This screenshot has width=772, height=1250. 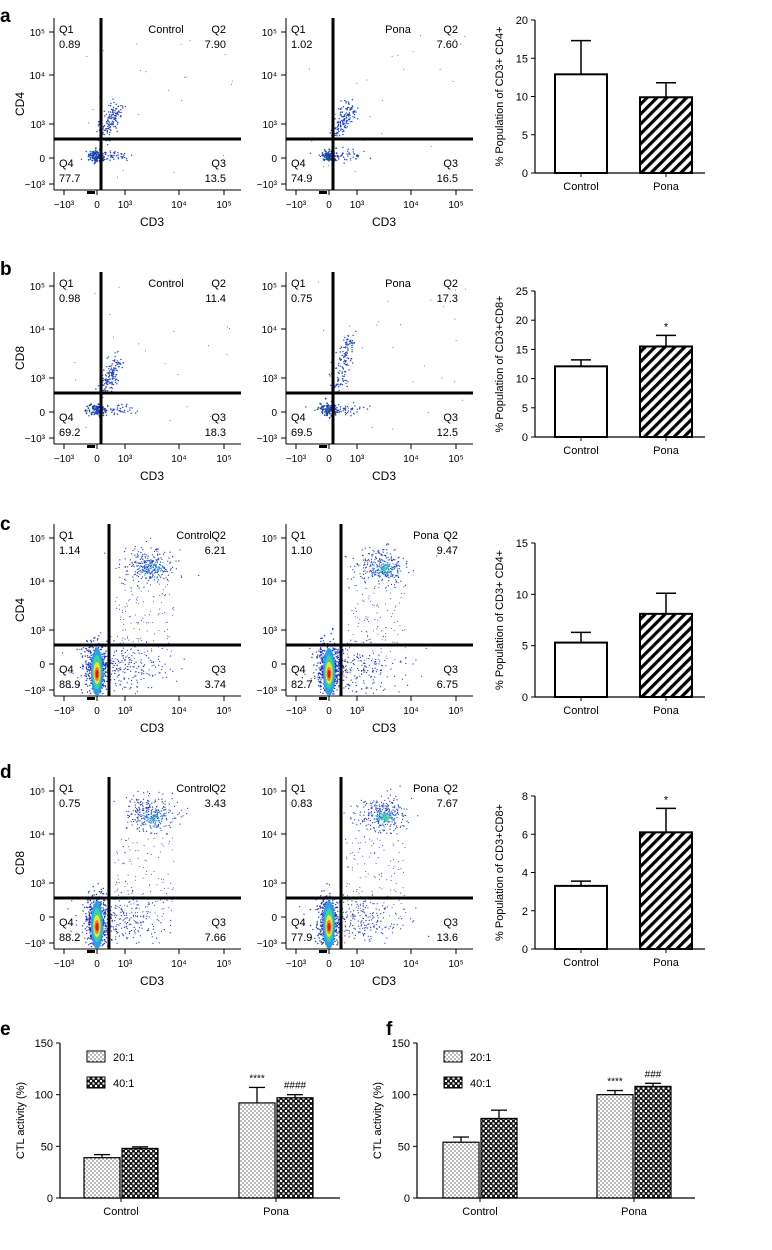 What do you see at coordinates (97, 927) in the screenshot?
I see `flow-density-level` at bounding box center [97, 927].